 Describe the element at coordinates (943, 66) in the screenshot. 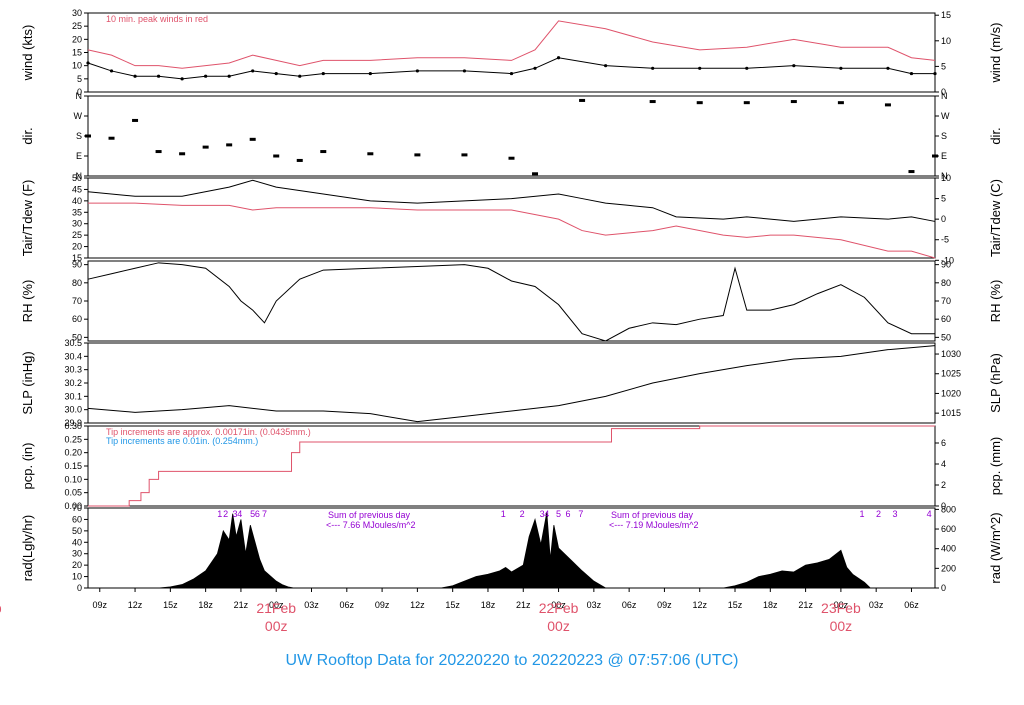

I see `tick-label-right-wind: 5` at that location.